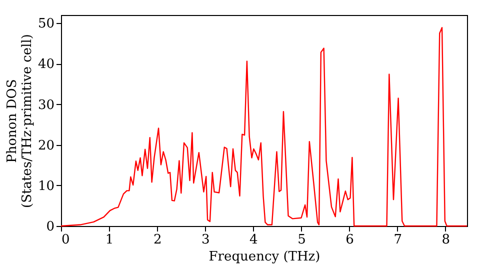  Describe the element at coordinates (109, 240) in the screenshot. I see `x-tick-label: 1` at that location.